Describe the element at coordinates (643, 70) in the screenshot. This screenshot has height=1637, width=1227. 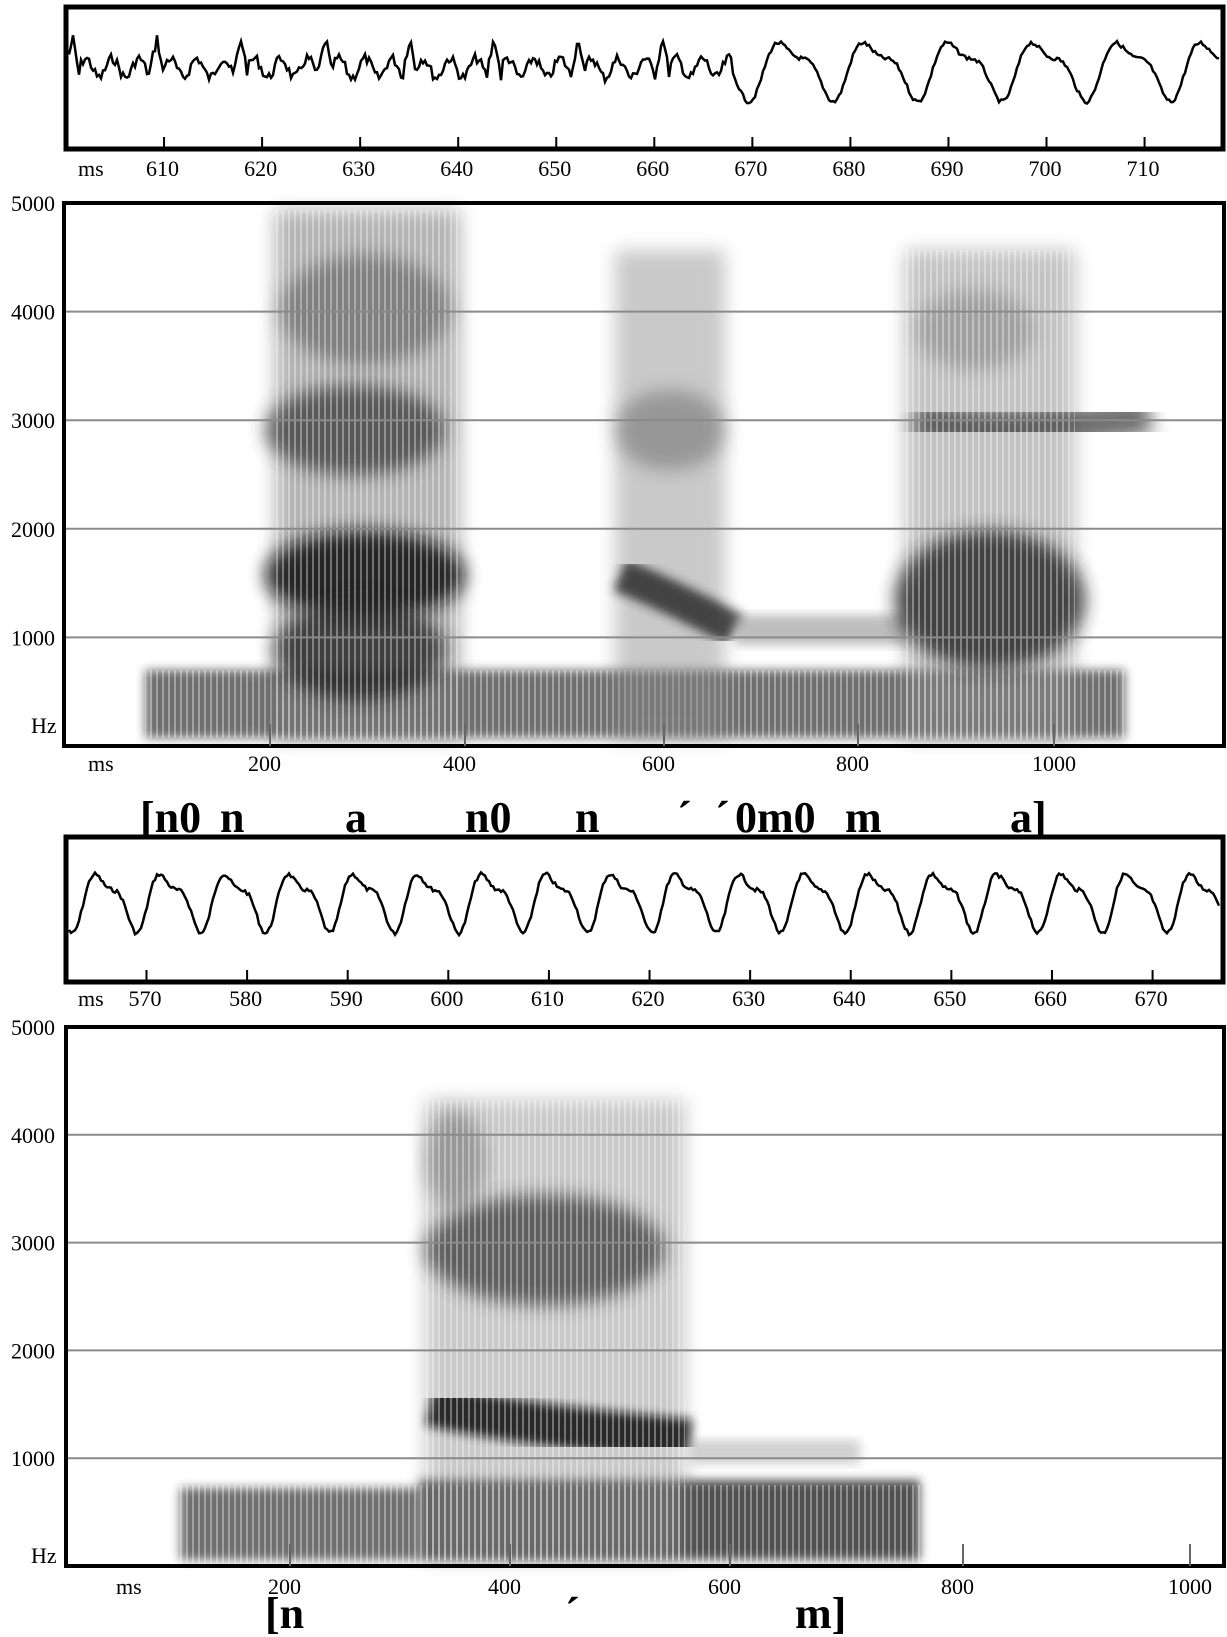
I see `waveform-1-trace` at that location.